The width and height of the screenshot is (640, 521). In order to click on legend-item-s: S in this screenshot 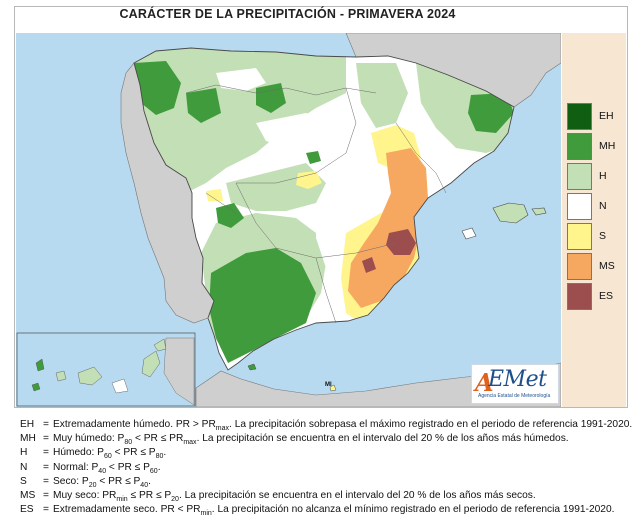, I will do `click(597, 236)`.